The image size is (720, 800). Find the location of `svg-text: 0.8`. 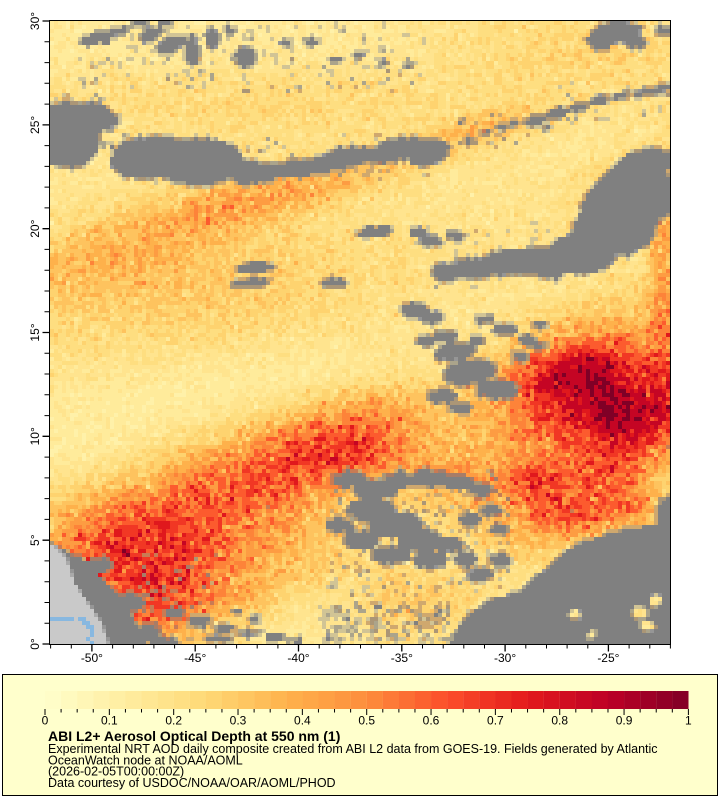

svg-text: 0.8 is located at coordinates (559, 721).